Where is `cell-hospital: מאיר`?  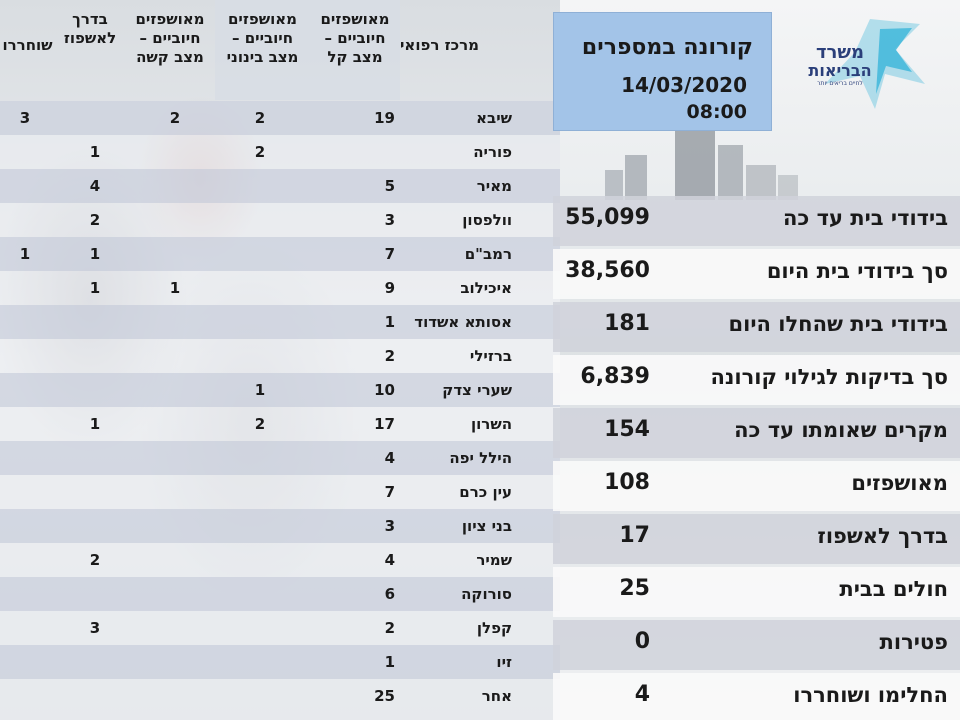 cell-hospital: מאיר is located at coordinates (494, 186).